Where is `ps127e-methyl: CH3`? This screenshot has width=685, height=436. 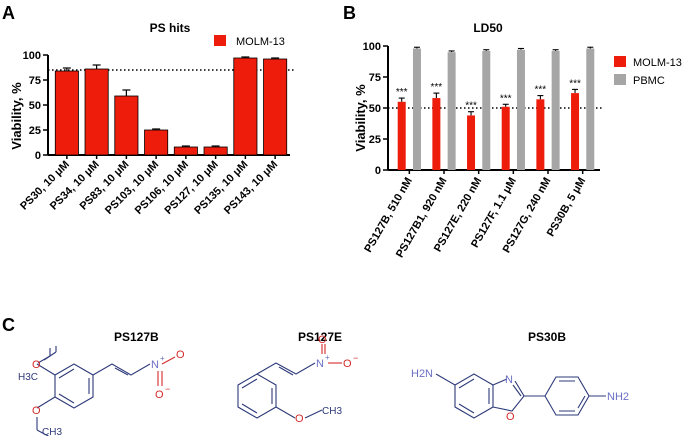
ps127e-methyl: CH3 is located at coordinates (332, 411).